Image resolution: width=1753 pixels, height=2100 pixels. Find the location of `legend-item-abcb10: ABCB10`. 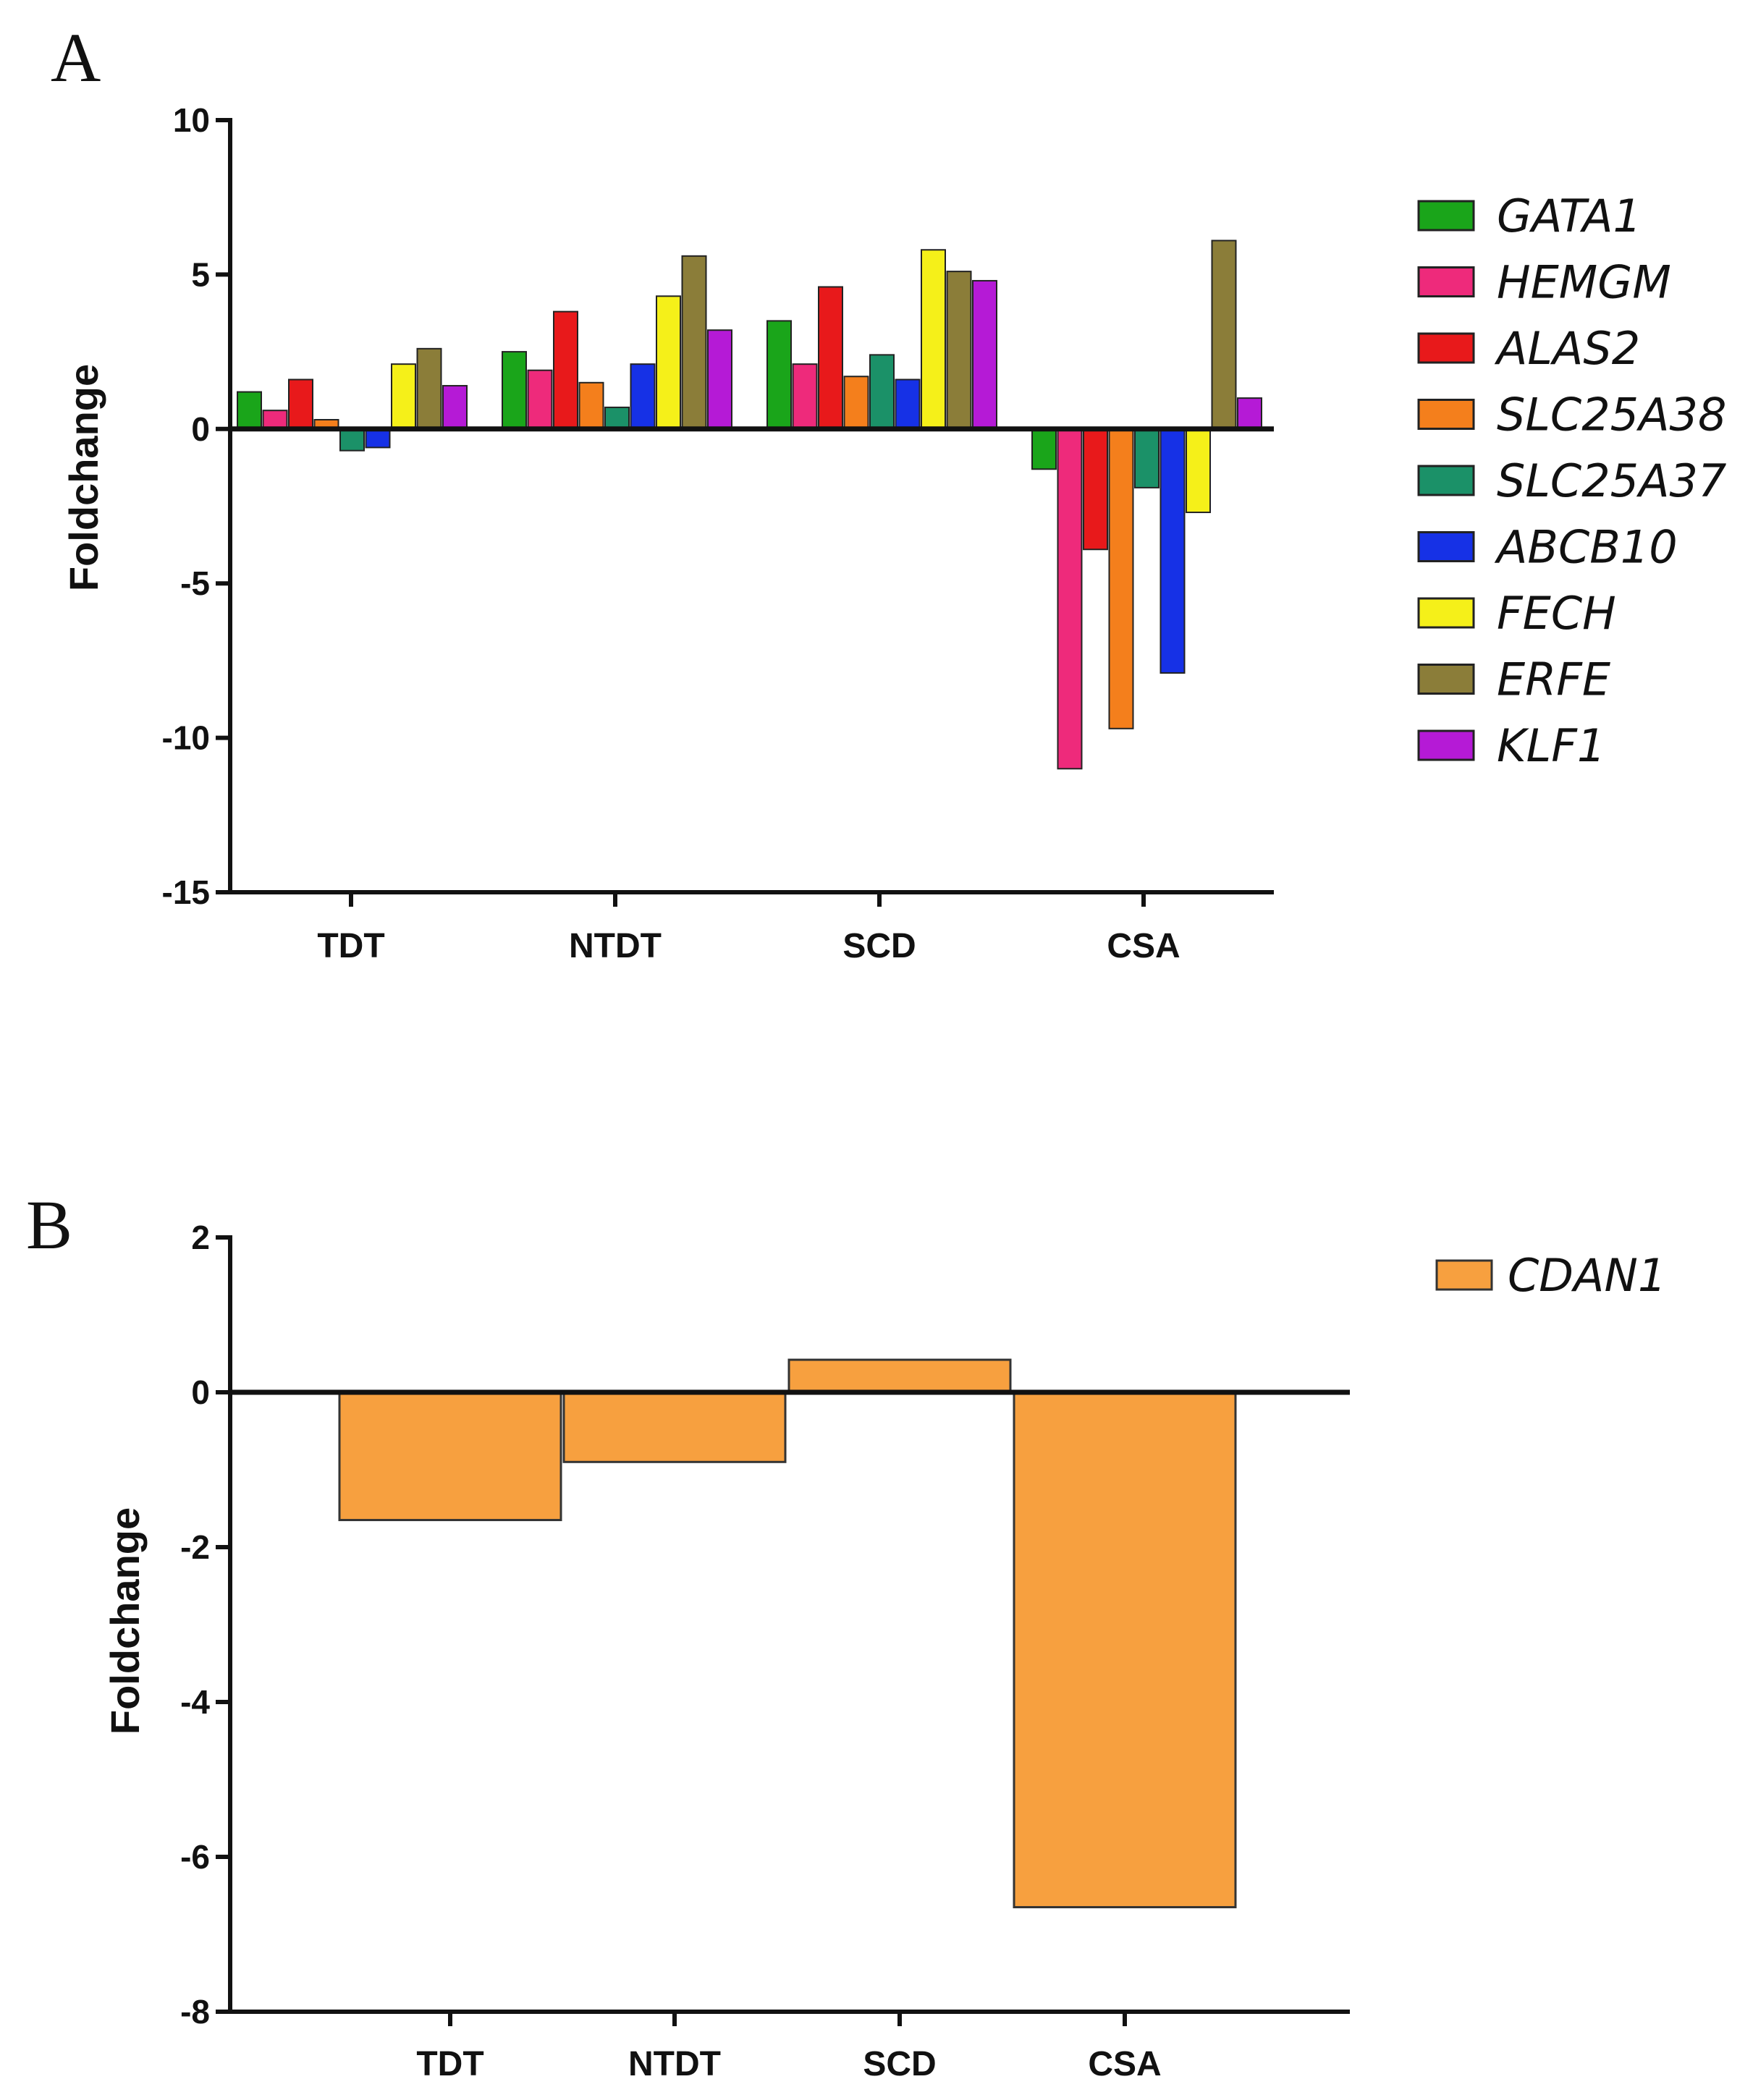

legend-item-abcb10: ABCB10 is located at coordinates (1548, 547).